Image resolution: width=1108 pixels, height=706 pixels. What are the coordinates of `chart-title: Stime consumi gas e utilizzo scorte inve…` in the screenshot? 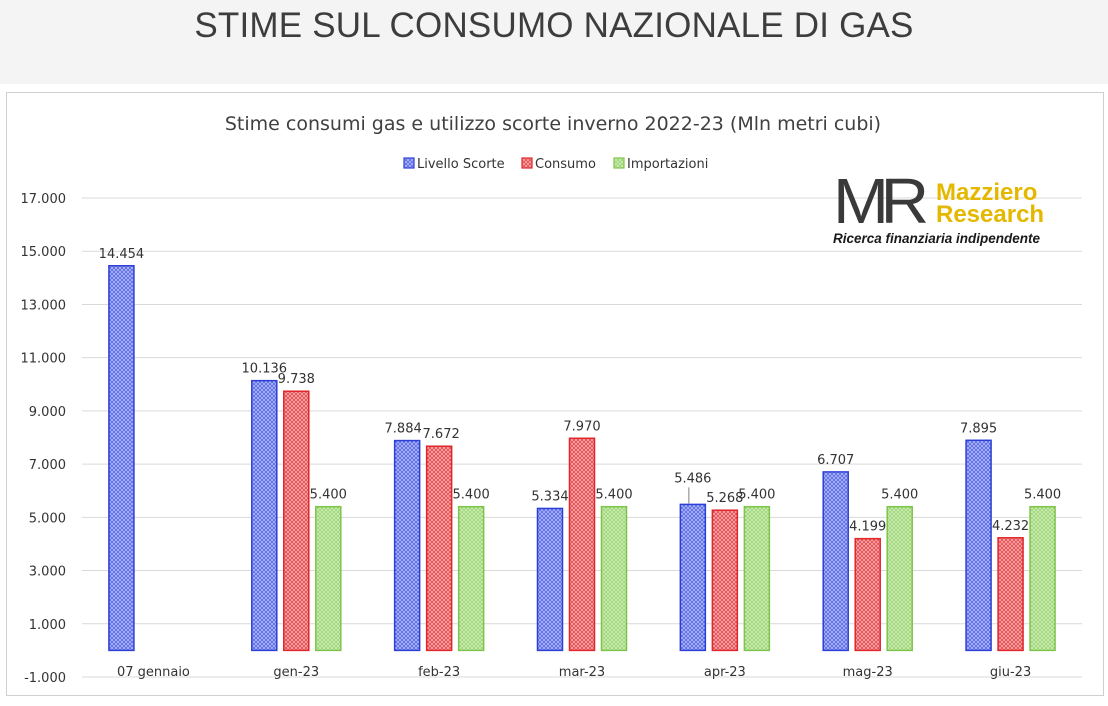 It's located at (553, 124).